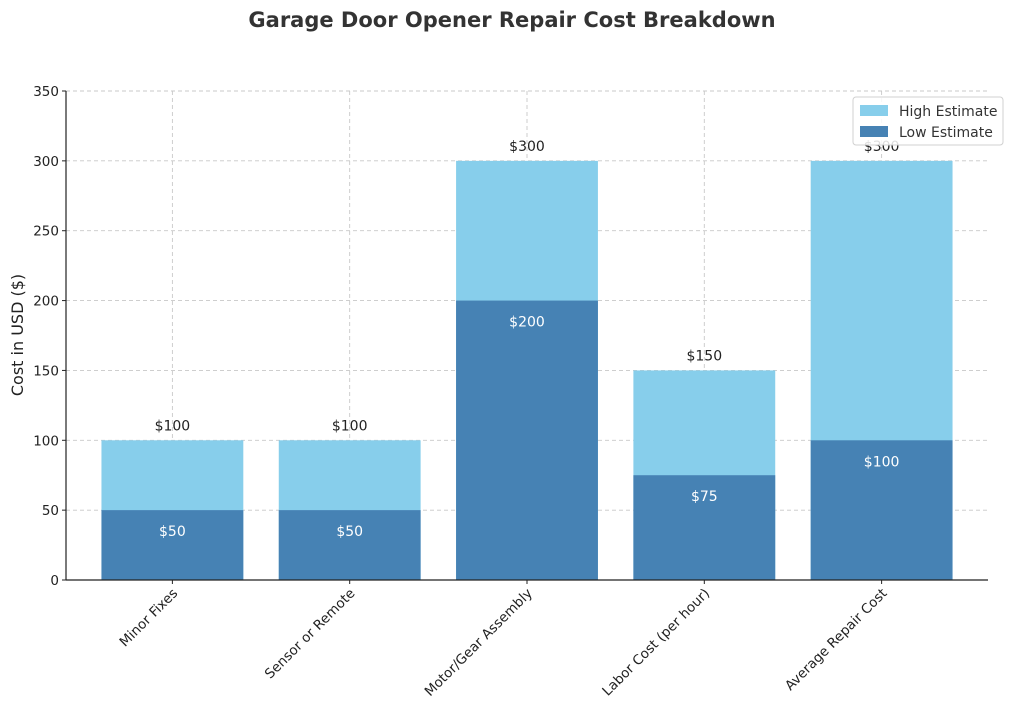  What do you see at coordinates (527, 147) in the screenshot?
I see `data-label-high: $300` at bounding box center [527, 147].